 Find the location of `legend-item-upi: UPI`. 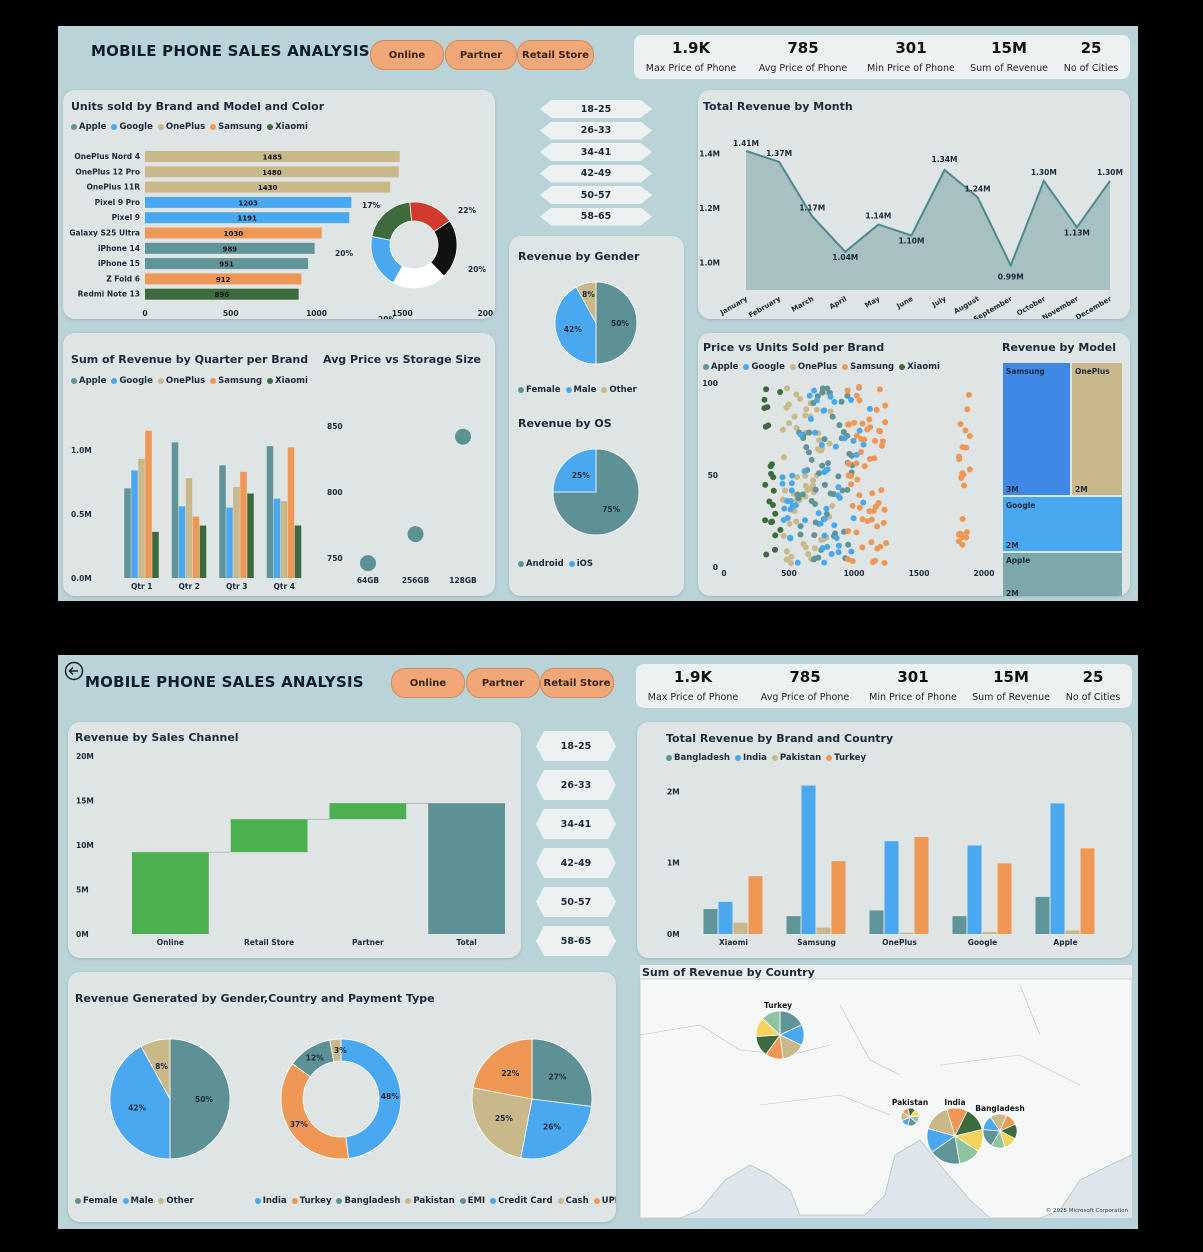

legend-item-upi: UPI is located at coordinates (604, 1201).